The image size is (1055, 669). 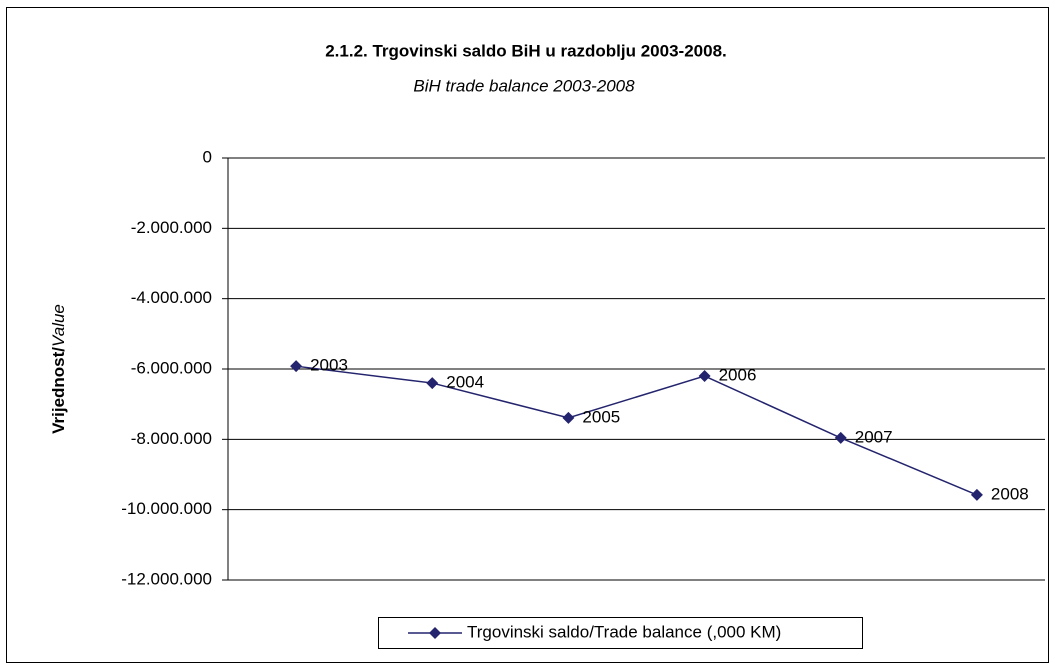 I want to click on series-line, so click(x=636, y=430).